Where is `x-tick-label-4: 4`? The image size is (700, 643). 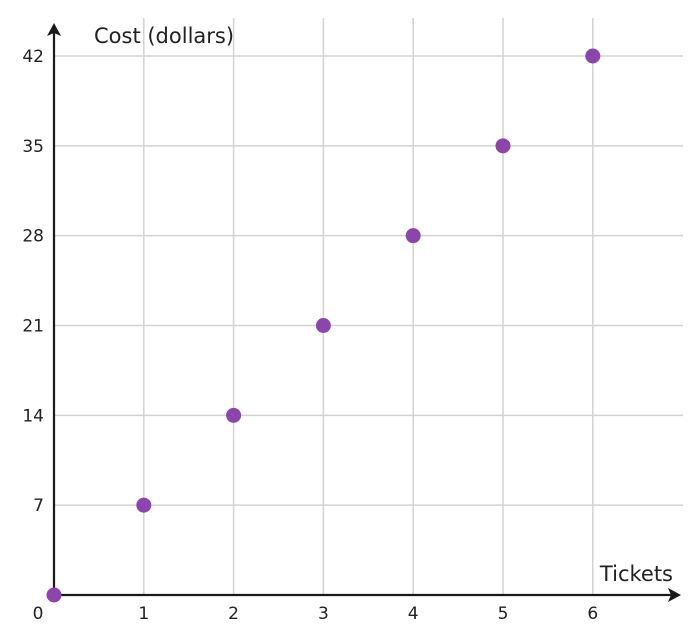 x-tick-label-4: 4 is located at coordinates (413, 614).